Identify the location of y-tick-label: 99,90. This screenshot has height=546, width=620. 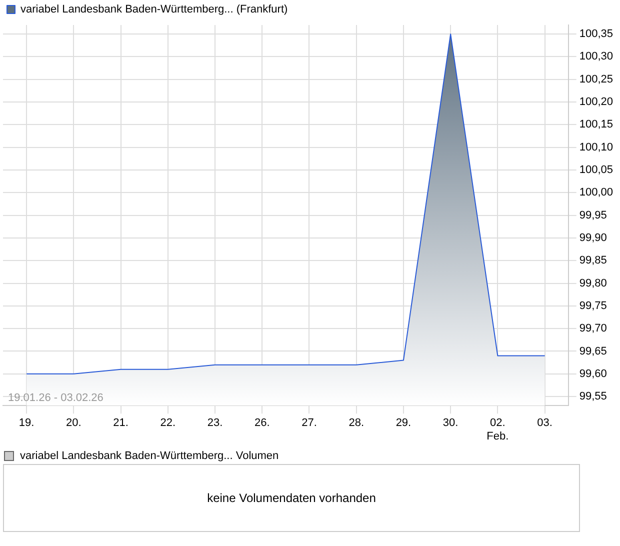
(593, 238).